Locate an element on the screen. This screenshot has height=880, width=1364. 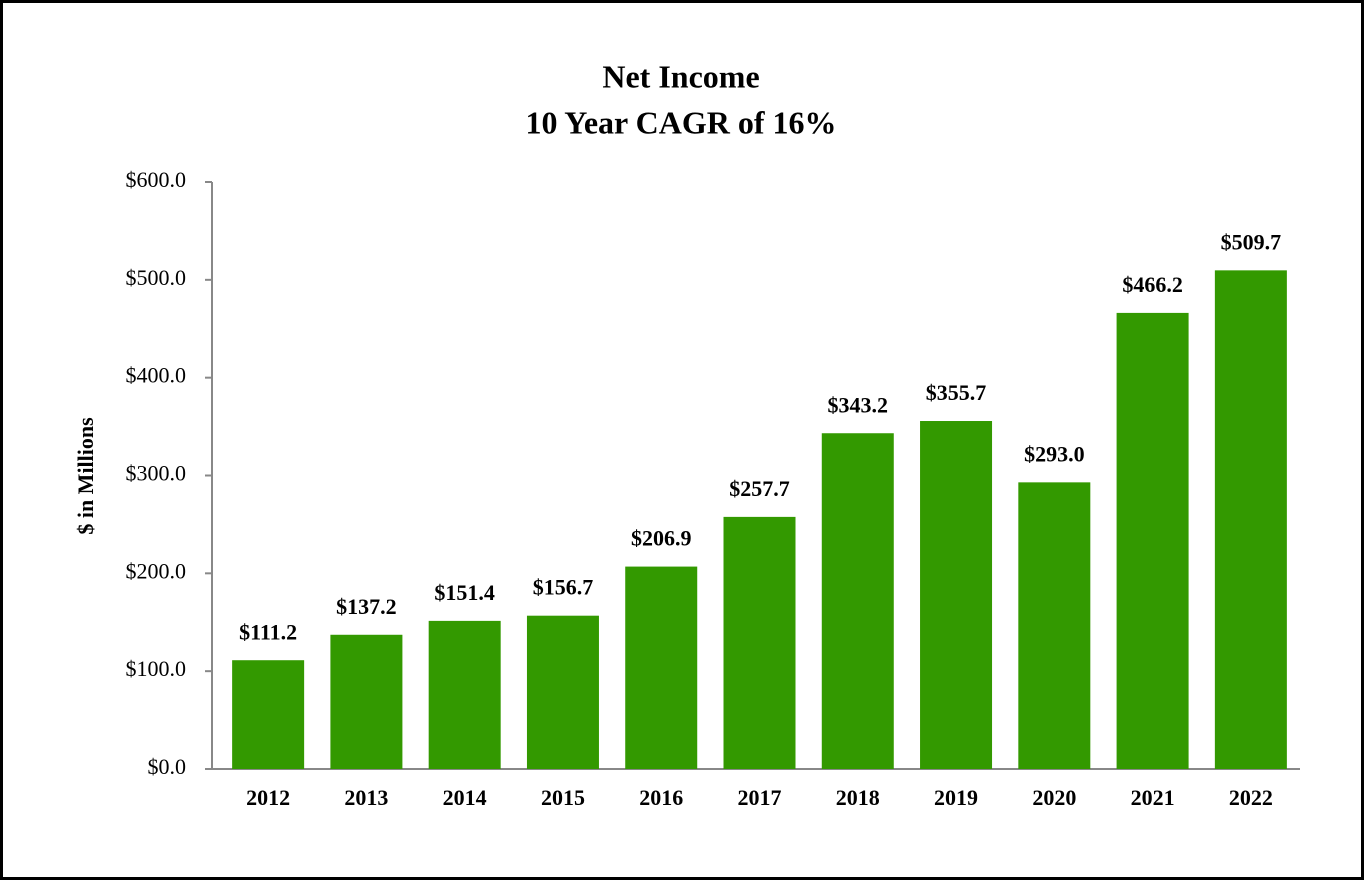
y-tick-label: $300.0 is located at coordinates (156, 473).